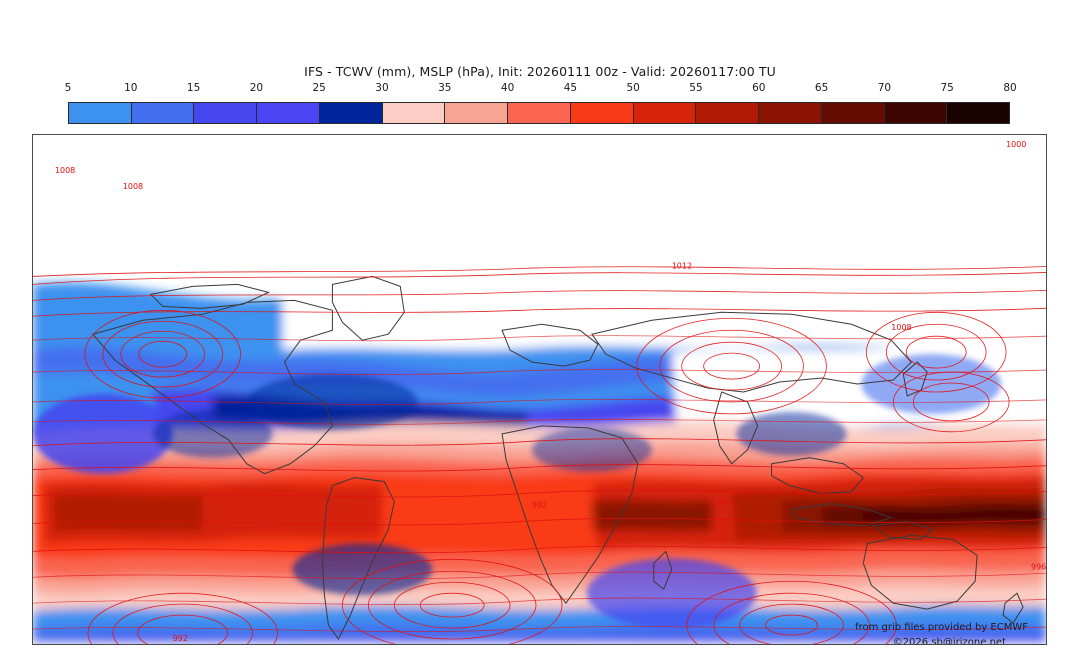  Describe the element at coordinates (193, 88) in the screenshot. I see `colorbar-tick-15: 15` at that location.